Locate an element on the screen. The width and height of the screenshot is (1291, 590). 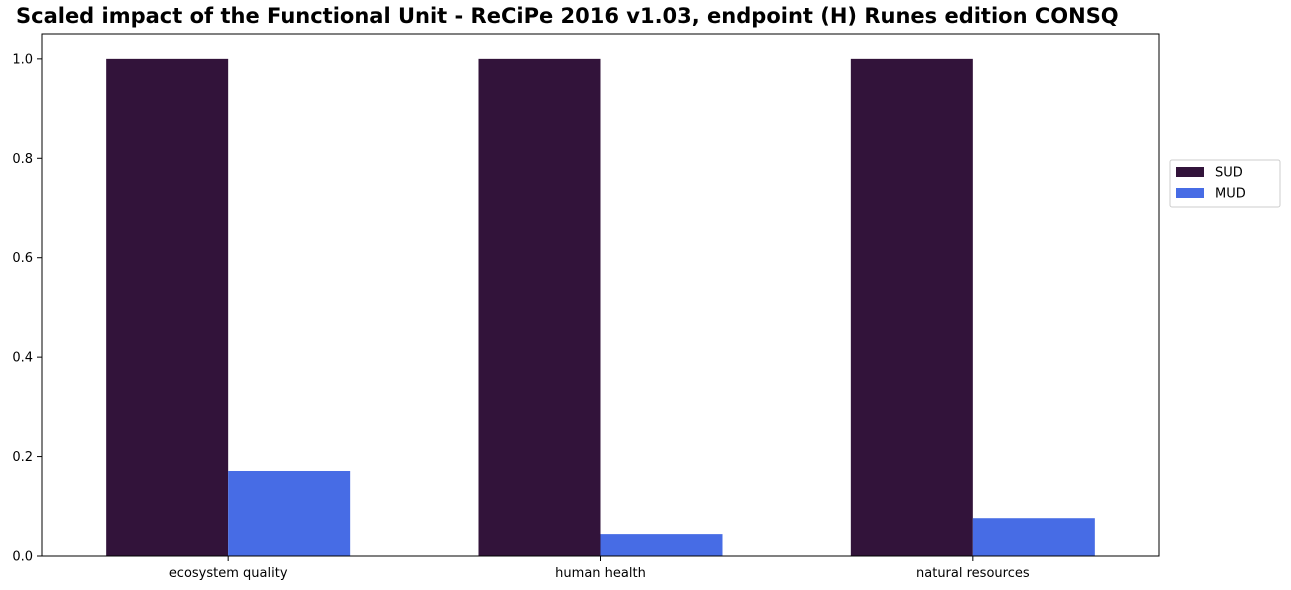
bar-sud-natural-resources is located at coordinates (911, 307).